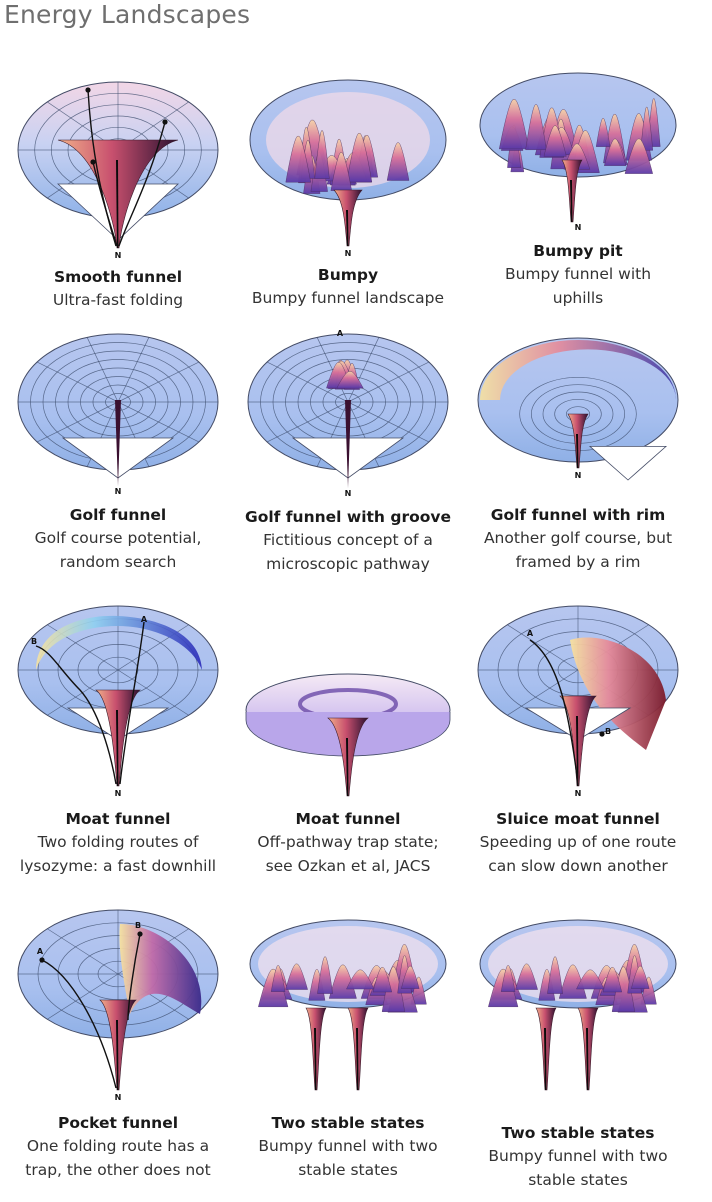  Describe the element at coordinates (134, 977) in the screenshot. I see `folding-path-b` at that location.